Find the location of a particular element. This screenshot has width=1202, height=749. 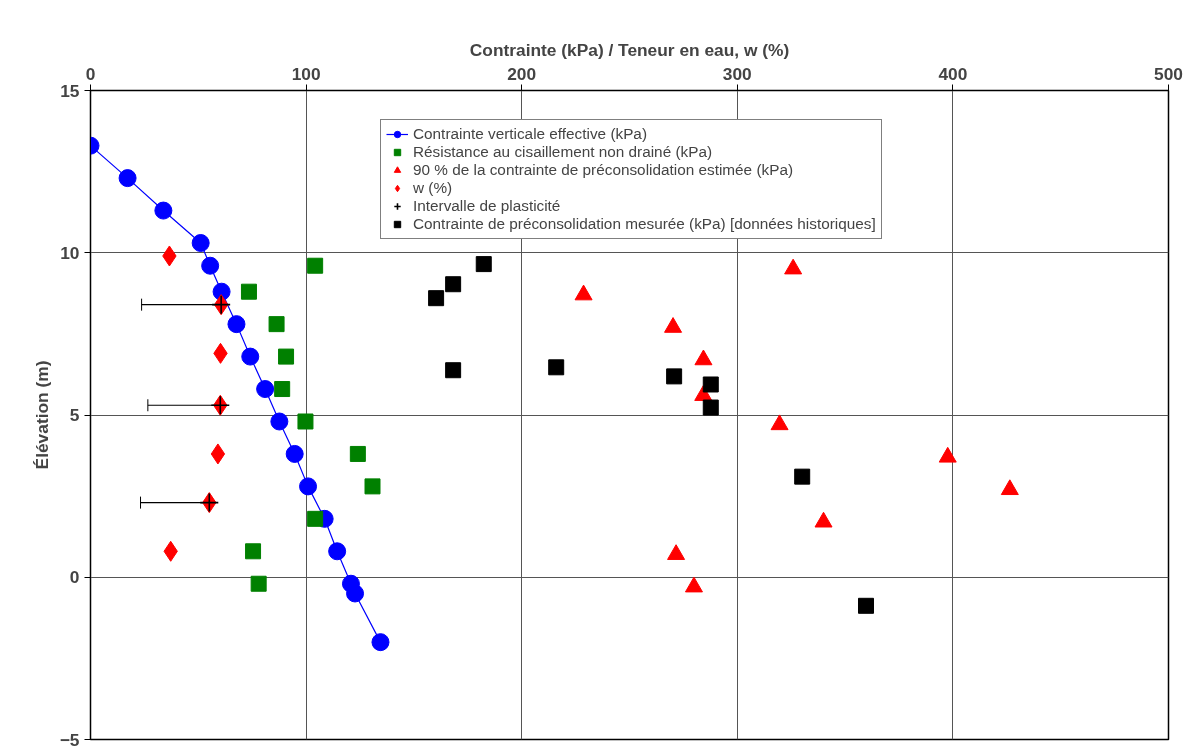

x-axis-title: Contrainte (kPa) / Teneur en eau, w (%) is located at coordinates (629, 49).